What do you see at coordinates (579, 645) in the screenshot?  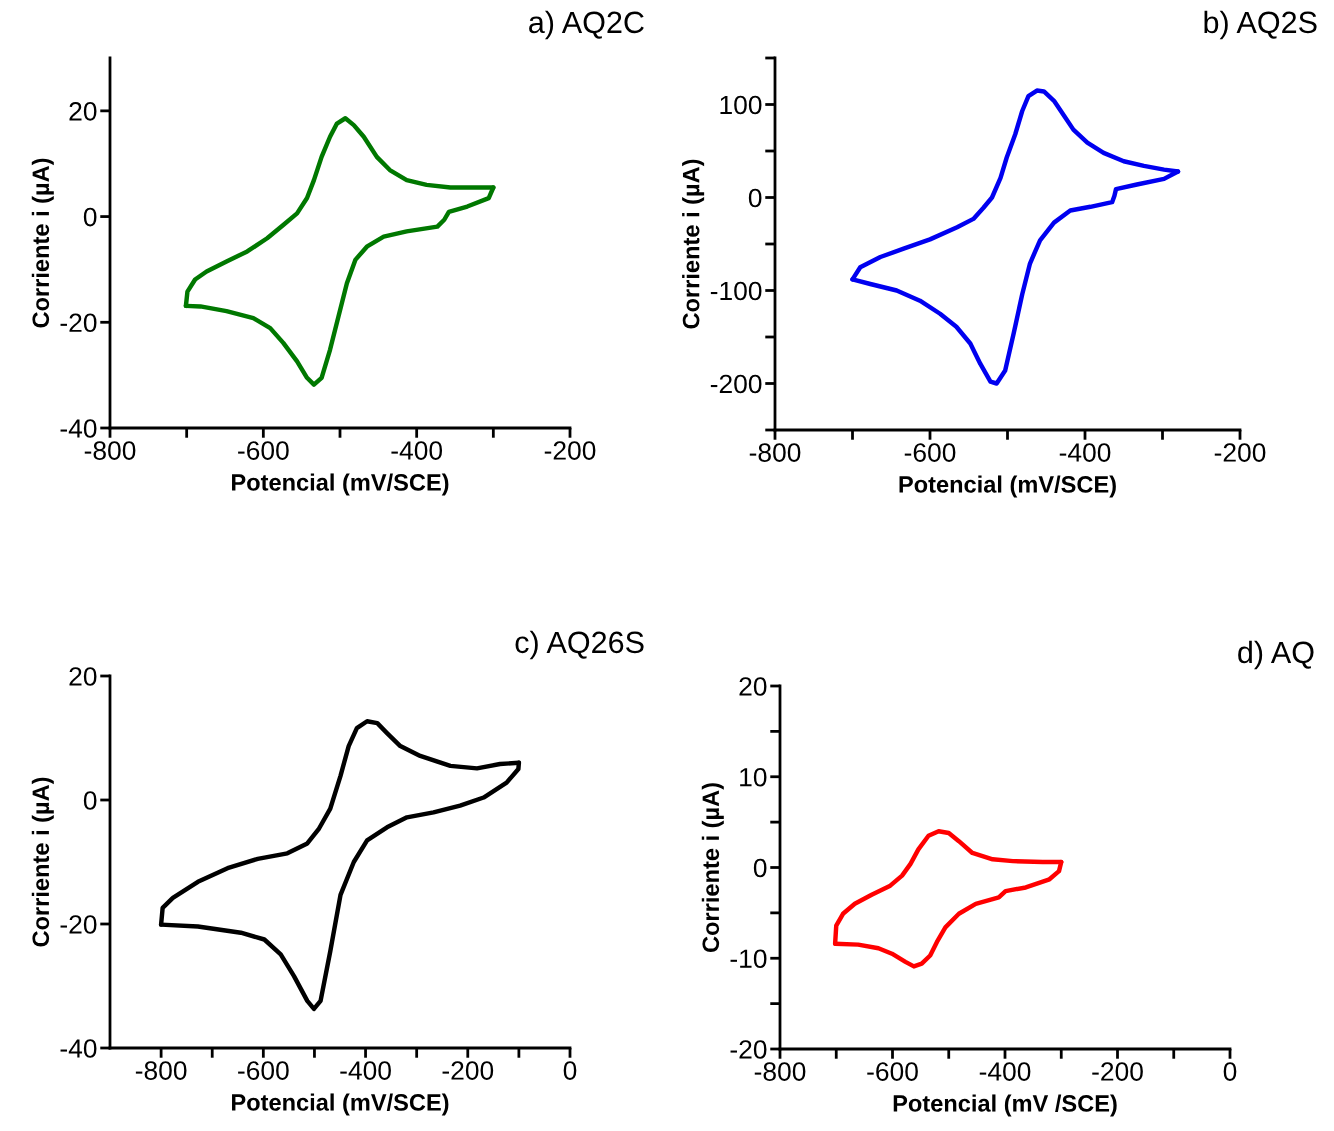 I see `chart-title: c) AQ26S` at bounding box center [579, 645].